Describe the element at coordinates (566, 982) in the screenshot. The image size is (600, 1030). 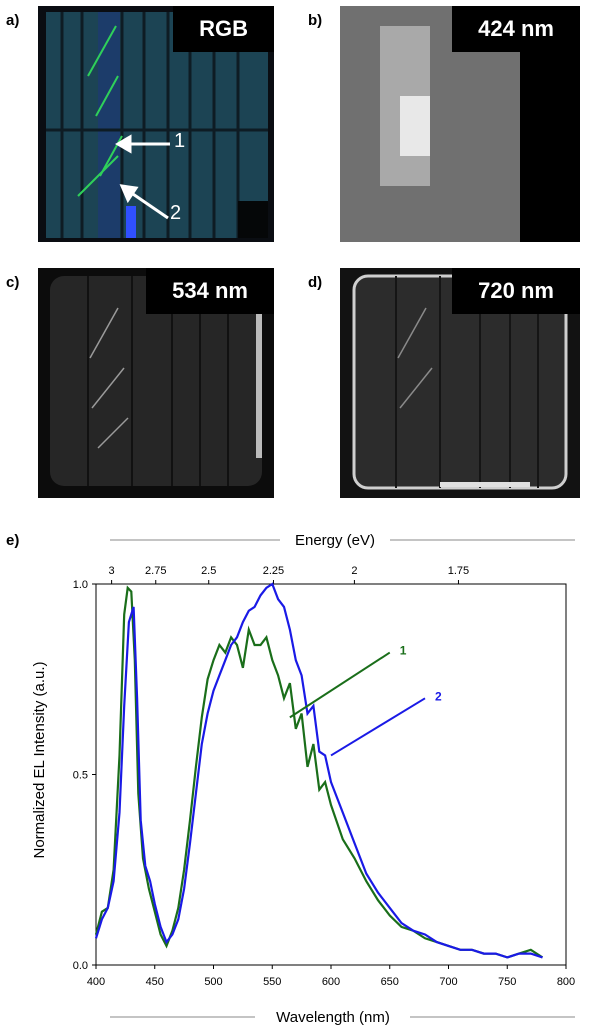
I see `x-tick-label: 800` at that location.